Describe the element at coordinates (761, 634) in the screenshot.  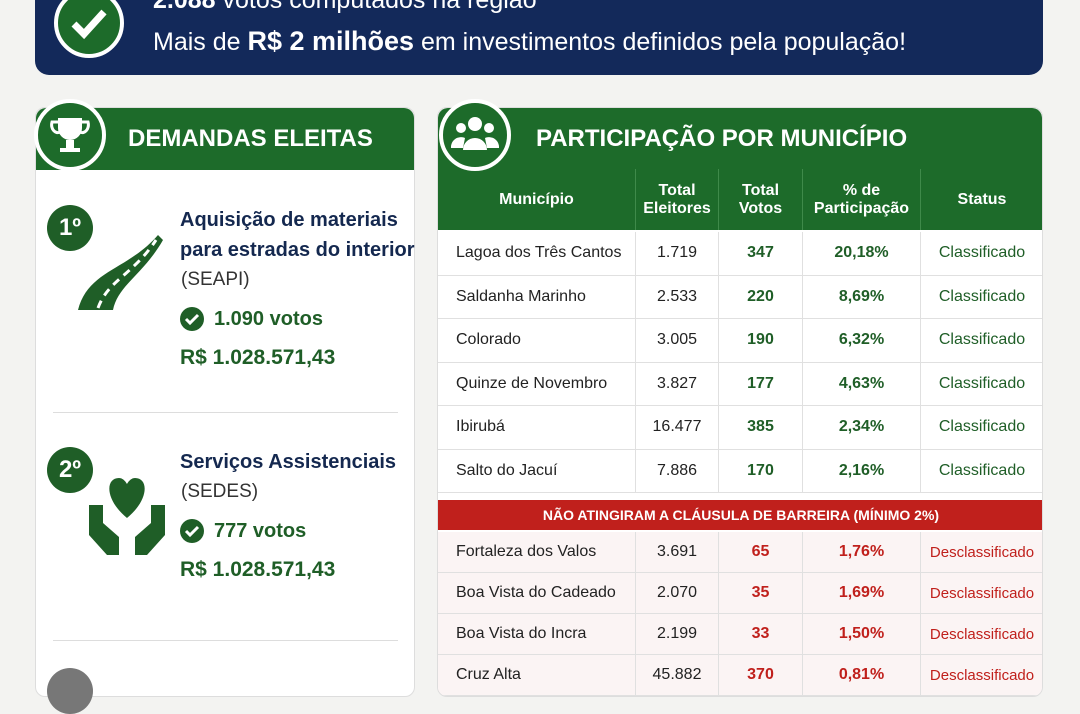
I see `table-cell: 33` at that location.